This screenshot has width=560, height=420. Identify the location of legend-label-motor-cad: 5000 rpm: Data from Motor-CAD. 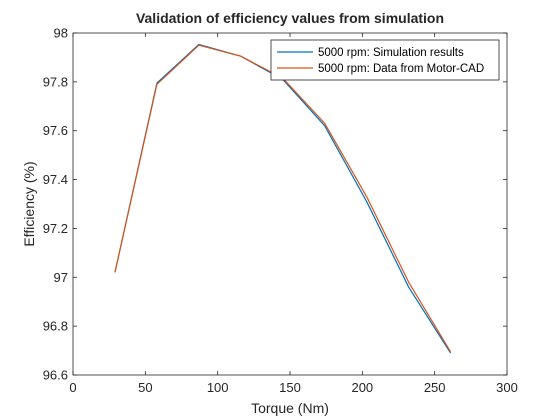
(401, 69).